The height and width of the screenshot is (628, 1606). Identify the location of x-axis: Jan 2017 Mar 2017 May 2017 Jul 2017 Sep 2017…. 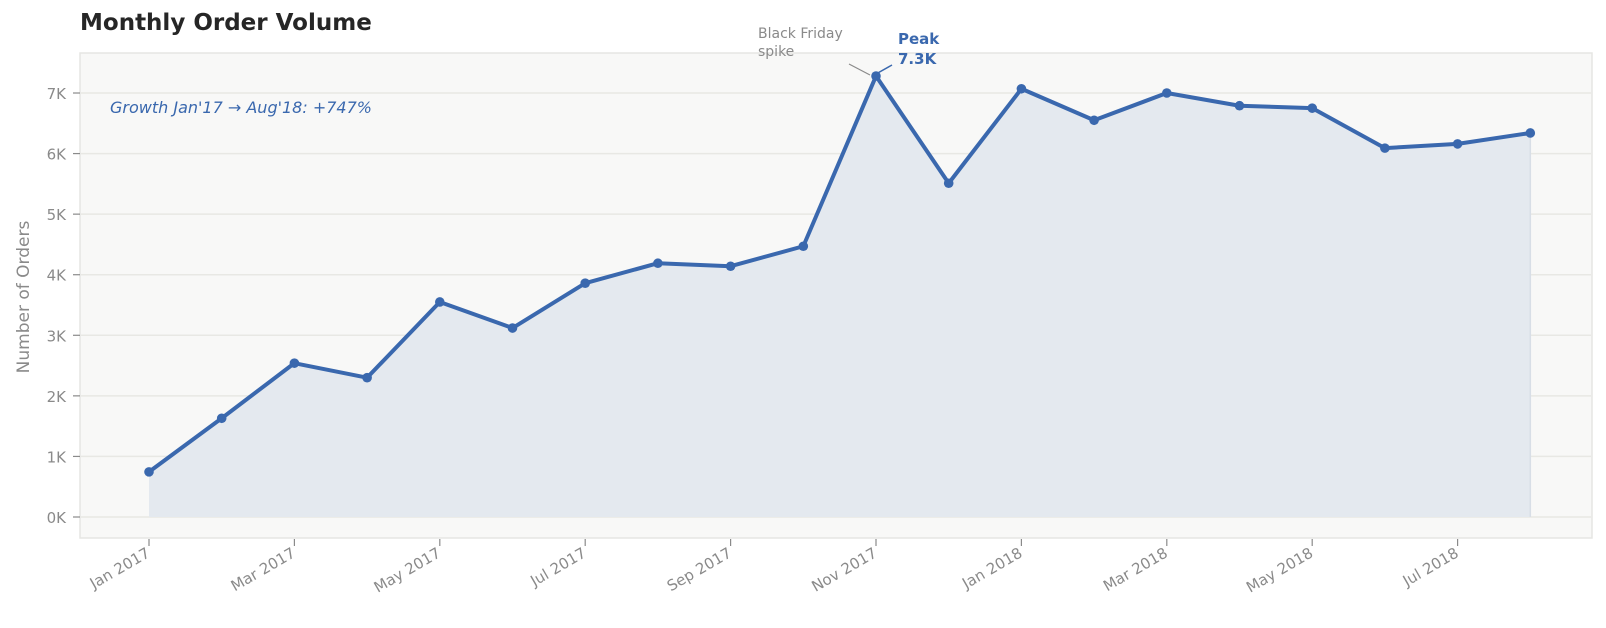
(774, 567).